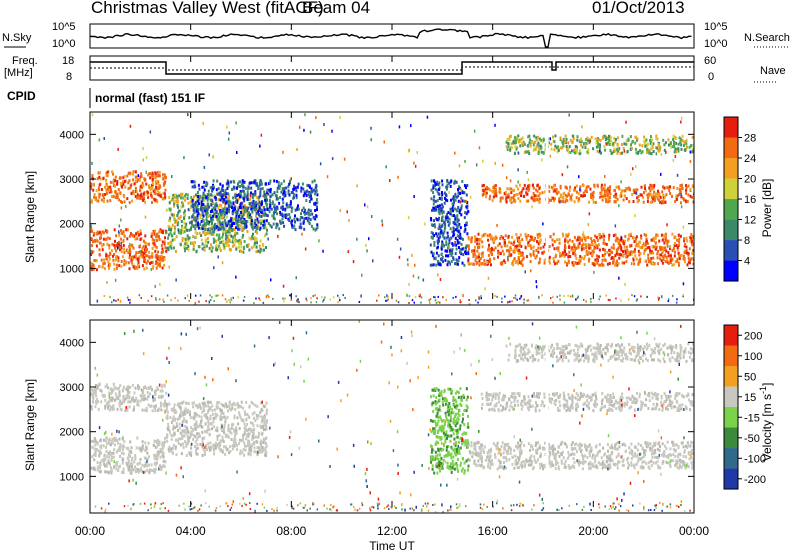  What do you see at coordinates (72, 135) in the screenshot?
I see `y-tick-label: 4000` at bounding box center [72, 135].